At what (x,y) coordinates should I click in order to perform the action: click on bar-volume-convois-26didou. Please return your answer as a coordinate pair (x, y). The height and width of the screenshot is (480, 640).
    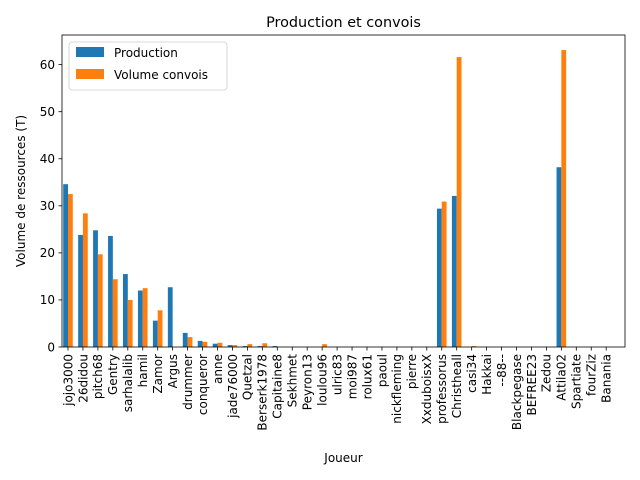
    Looking at the image, I should click on (85, 280).